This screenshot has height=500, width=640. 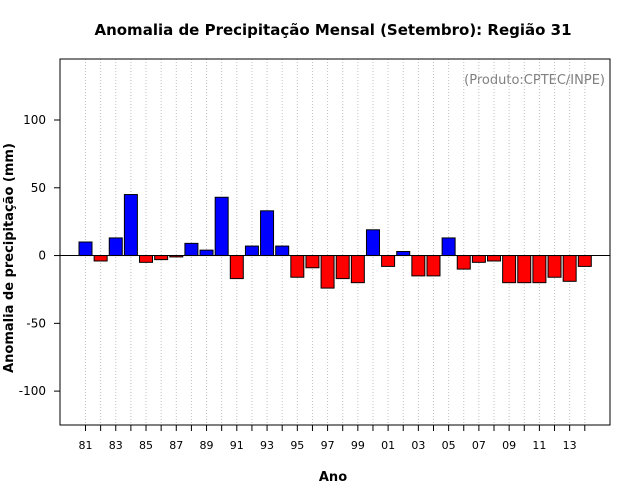 I want to click on x-tick-label: 83, so click(x=116, y=445).